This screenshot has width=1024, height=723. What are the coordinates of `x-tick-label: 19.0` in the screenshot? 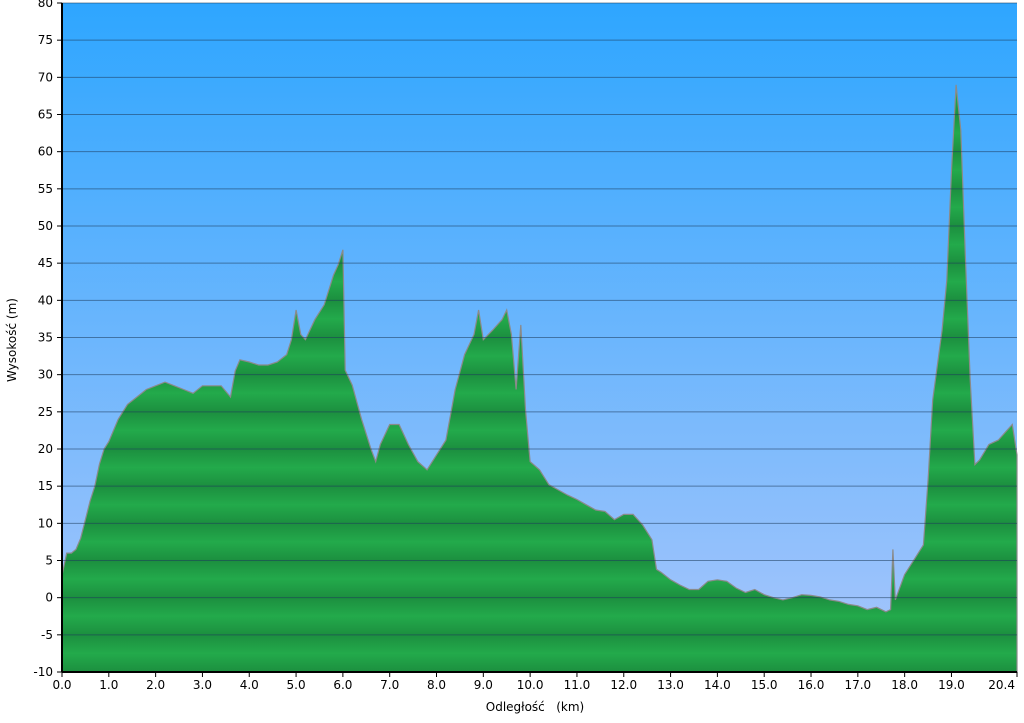 It's located at (951, 685).